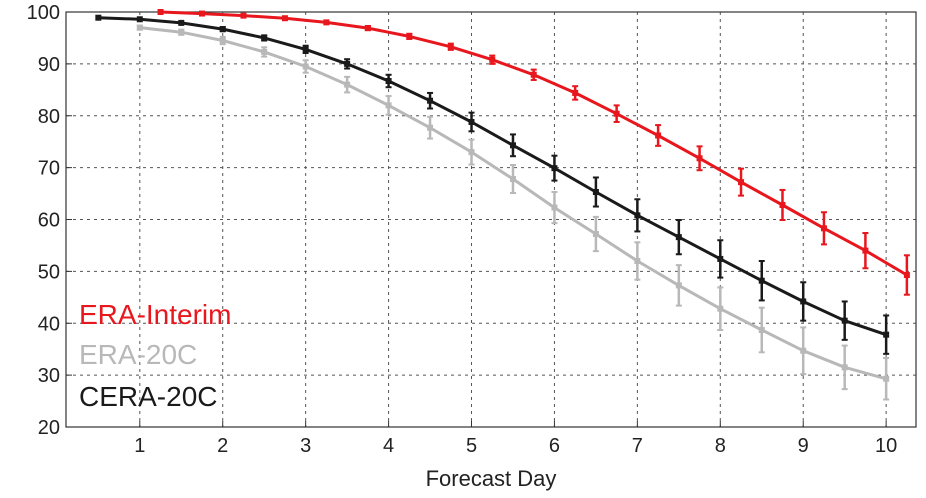 The image size is (926, 498). Describe the element at coordinates (49, 324) in the screenshot. I see `y-tick-label: 40` at that location.